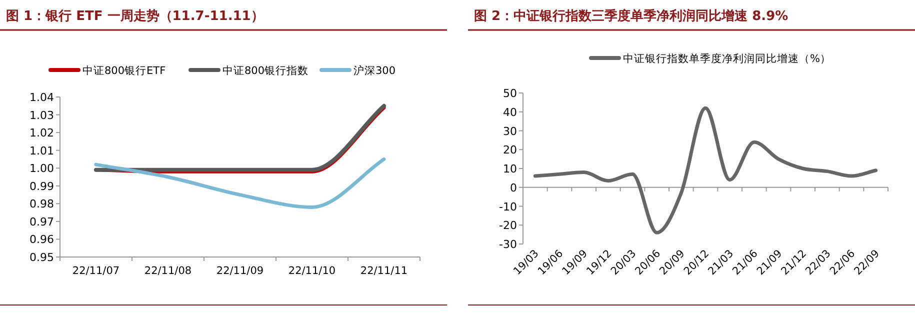  I want to click on y-tick-label: 1.01, so click(42, 151).